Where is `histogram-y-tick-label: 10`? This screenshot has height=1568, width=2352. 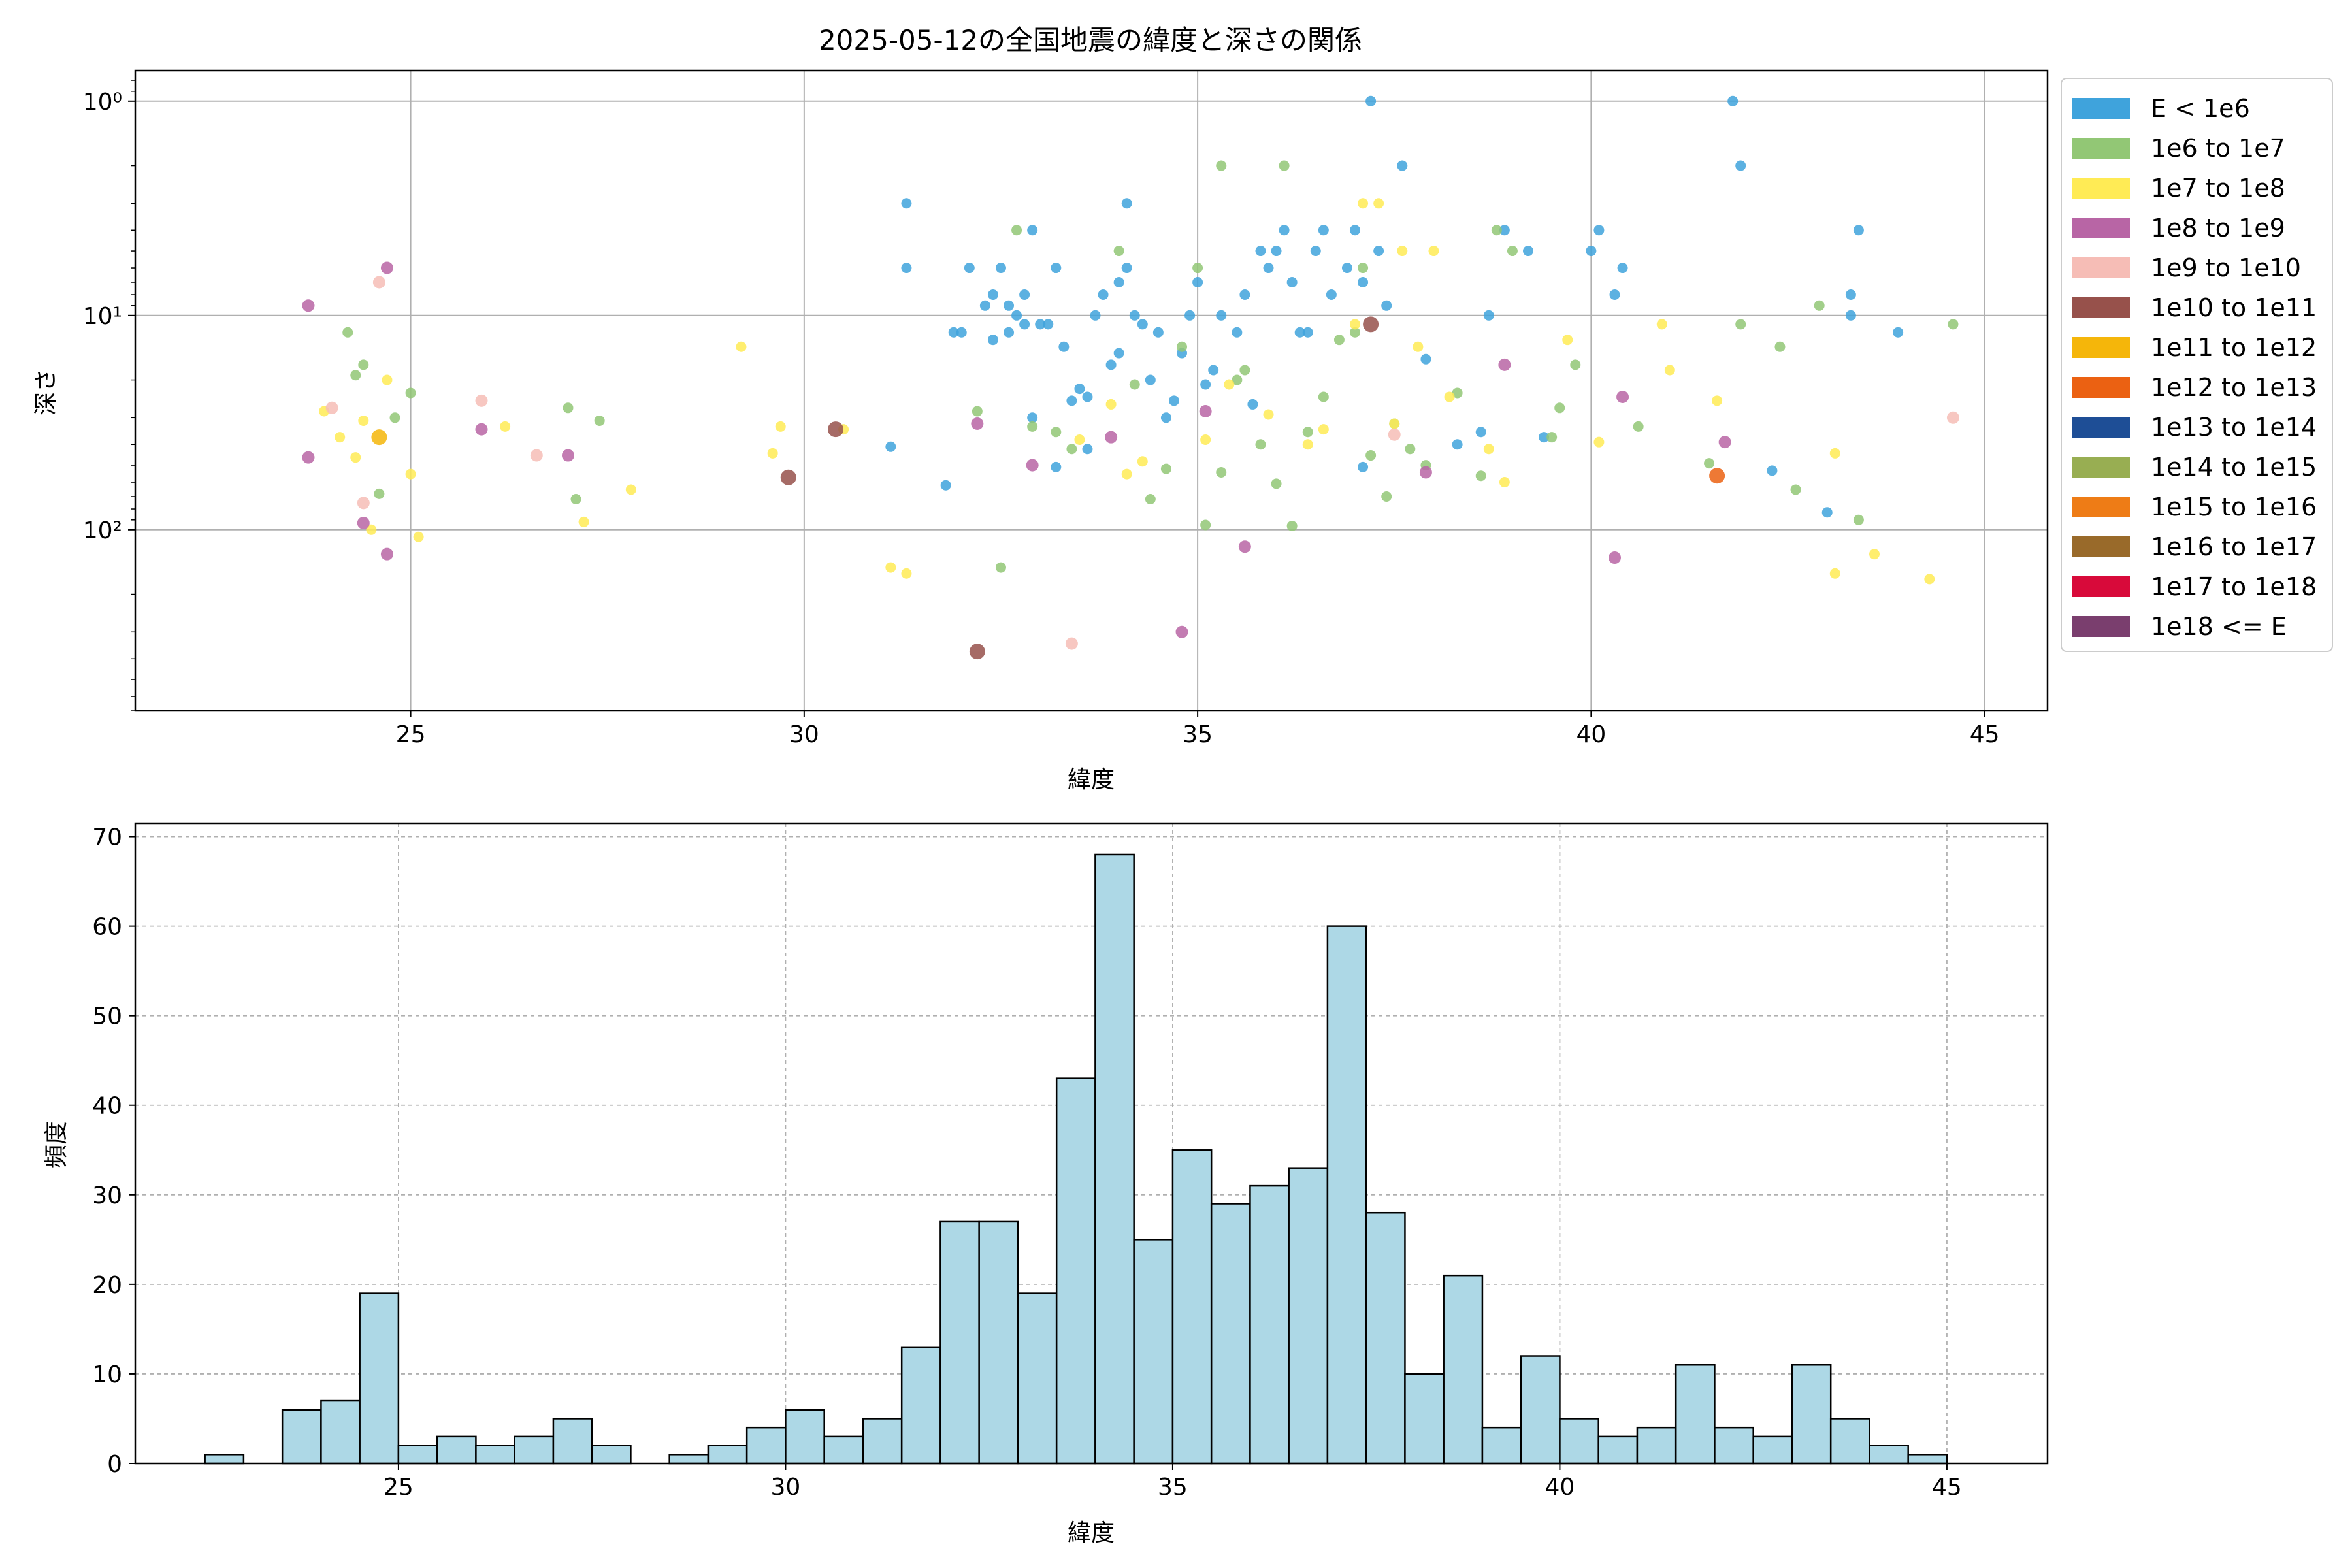
histogram-y-tick-label: 10 is located at coordinates (107, 1375).